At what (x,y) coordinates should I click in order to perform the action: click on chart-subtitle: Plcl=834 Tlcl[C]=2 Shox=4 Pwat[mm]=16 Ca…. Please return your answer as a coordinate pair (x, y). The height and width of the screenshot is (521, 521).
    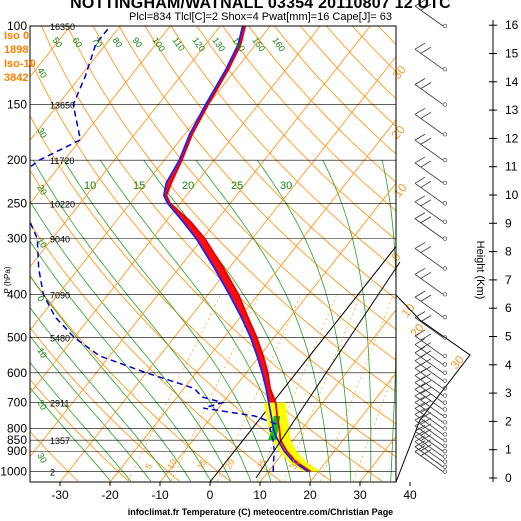
    Looking at the image, I should click on (260, 17).